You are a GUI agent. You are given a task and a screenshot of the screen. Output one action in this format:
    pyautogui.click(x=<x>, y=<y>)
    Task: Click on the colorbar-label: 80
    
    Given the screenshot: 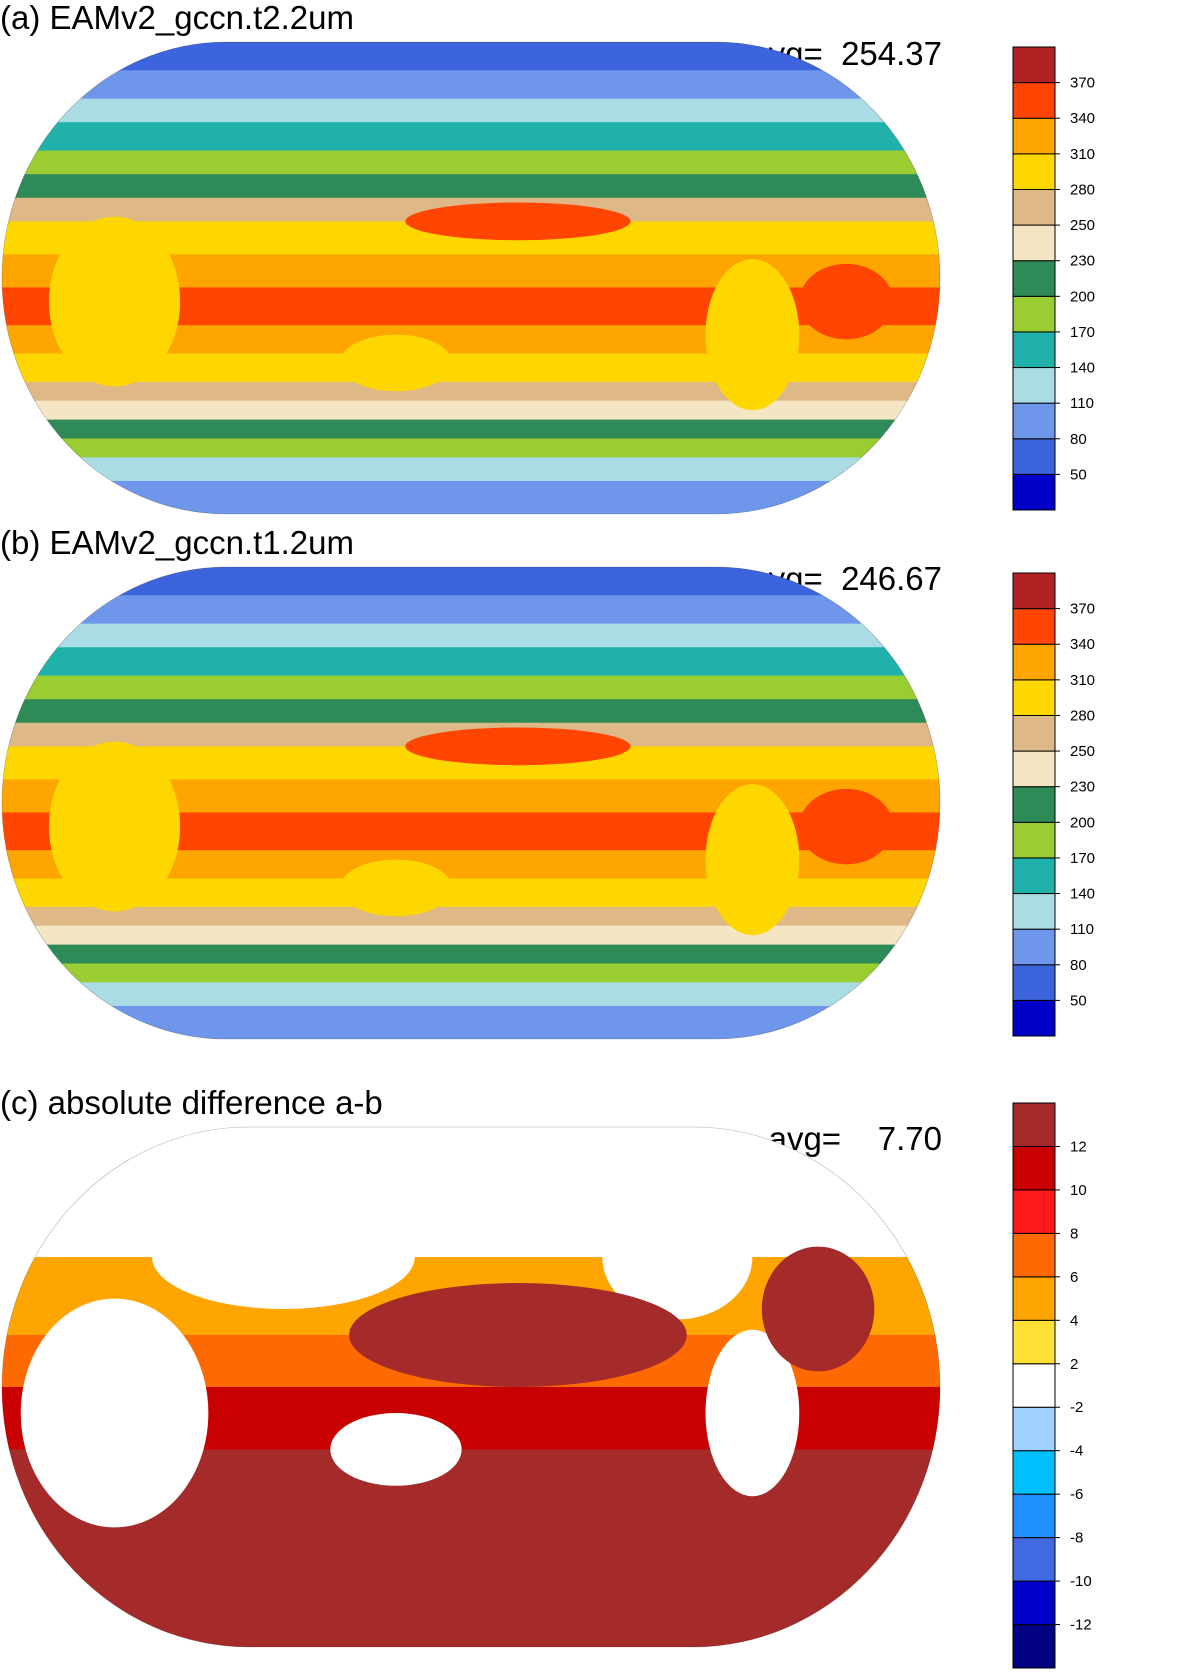 What is the action you would take?
    pyautogui.click(x=1078, y=439)
    